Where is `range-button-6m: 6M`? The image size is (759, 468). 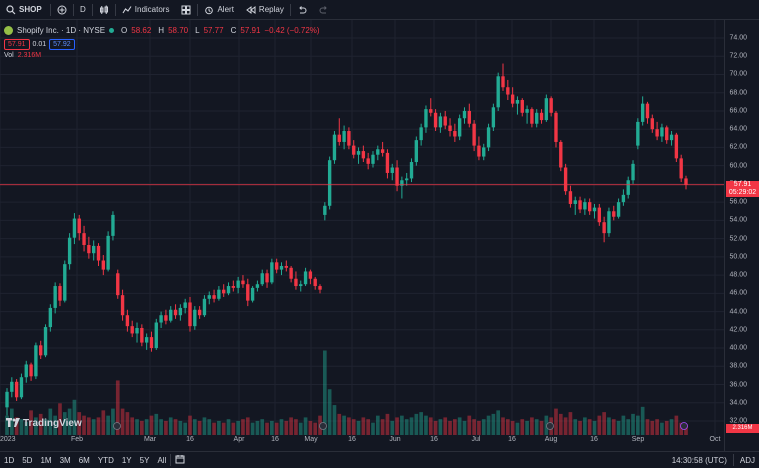
range-button-6m: 6M is located at coordinates (84, 460).